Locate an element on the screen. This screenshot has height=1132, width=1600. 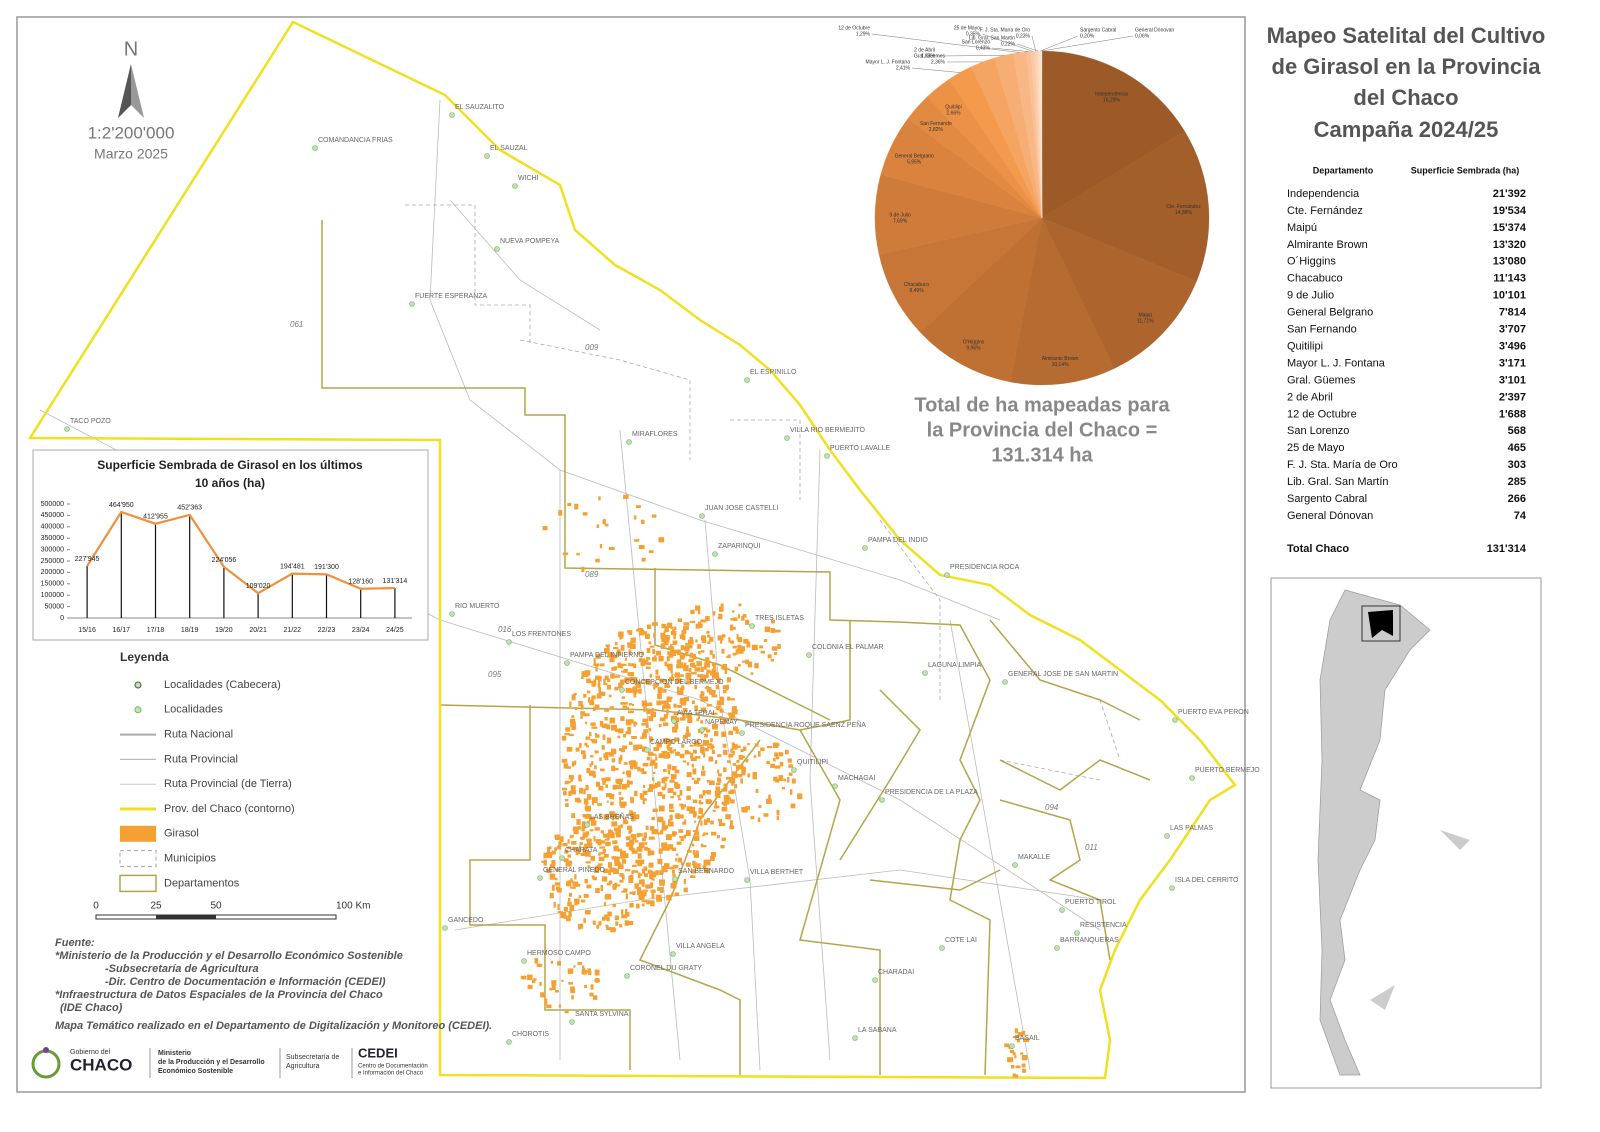
scale-label: 100 Km is located at coordinates (353, 906).